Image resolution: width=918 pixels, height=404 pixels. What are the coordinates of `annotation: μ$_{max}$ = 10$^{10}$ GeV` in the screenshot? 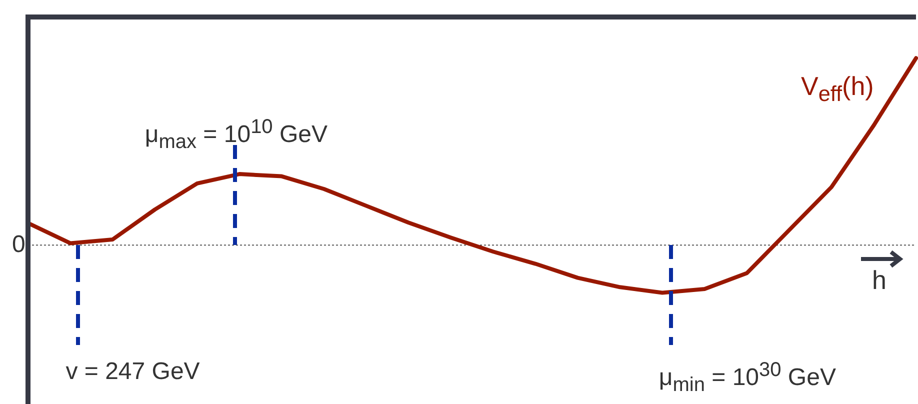 It's located at (236, 134).